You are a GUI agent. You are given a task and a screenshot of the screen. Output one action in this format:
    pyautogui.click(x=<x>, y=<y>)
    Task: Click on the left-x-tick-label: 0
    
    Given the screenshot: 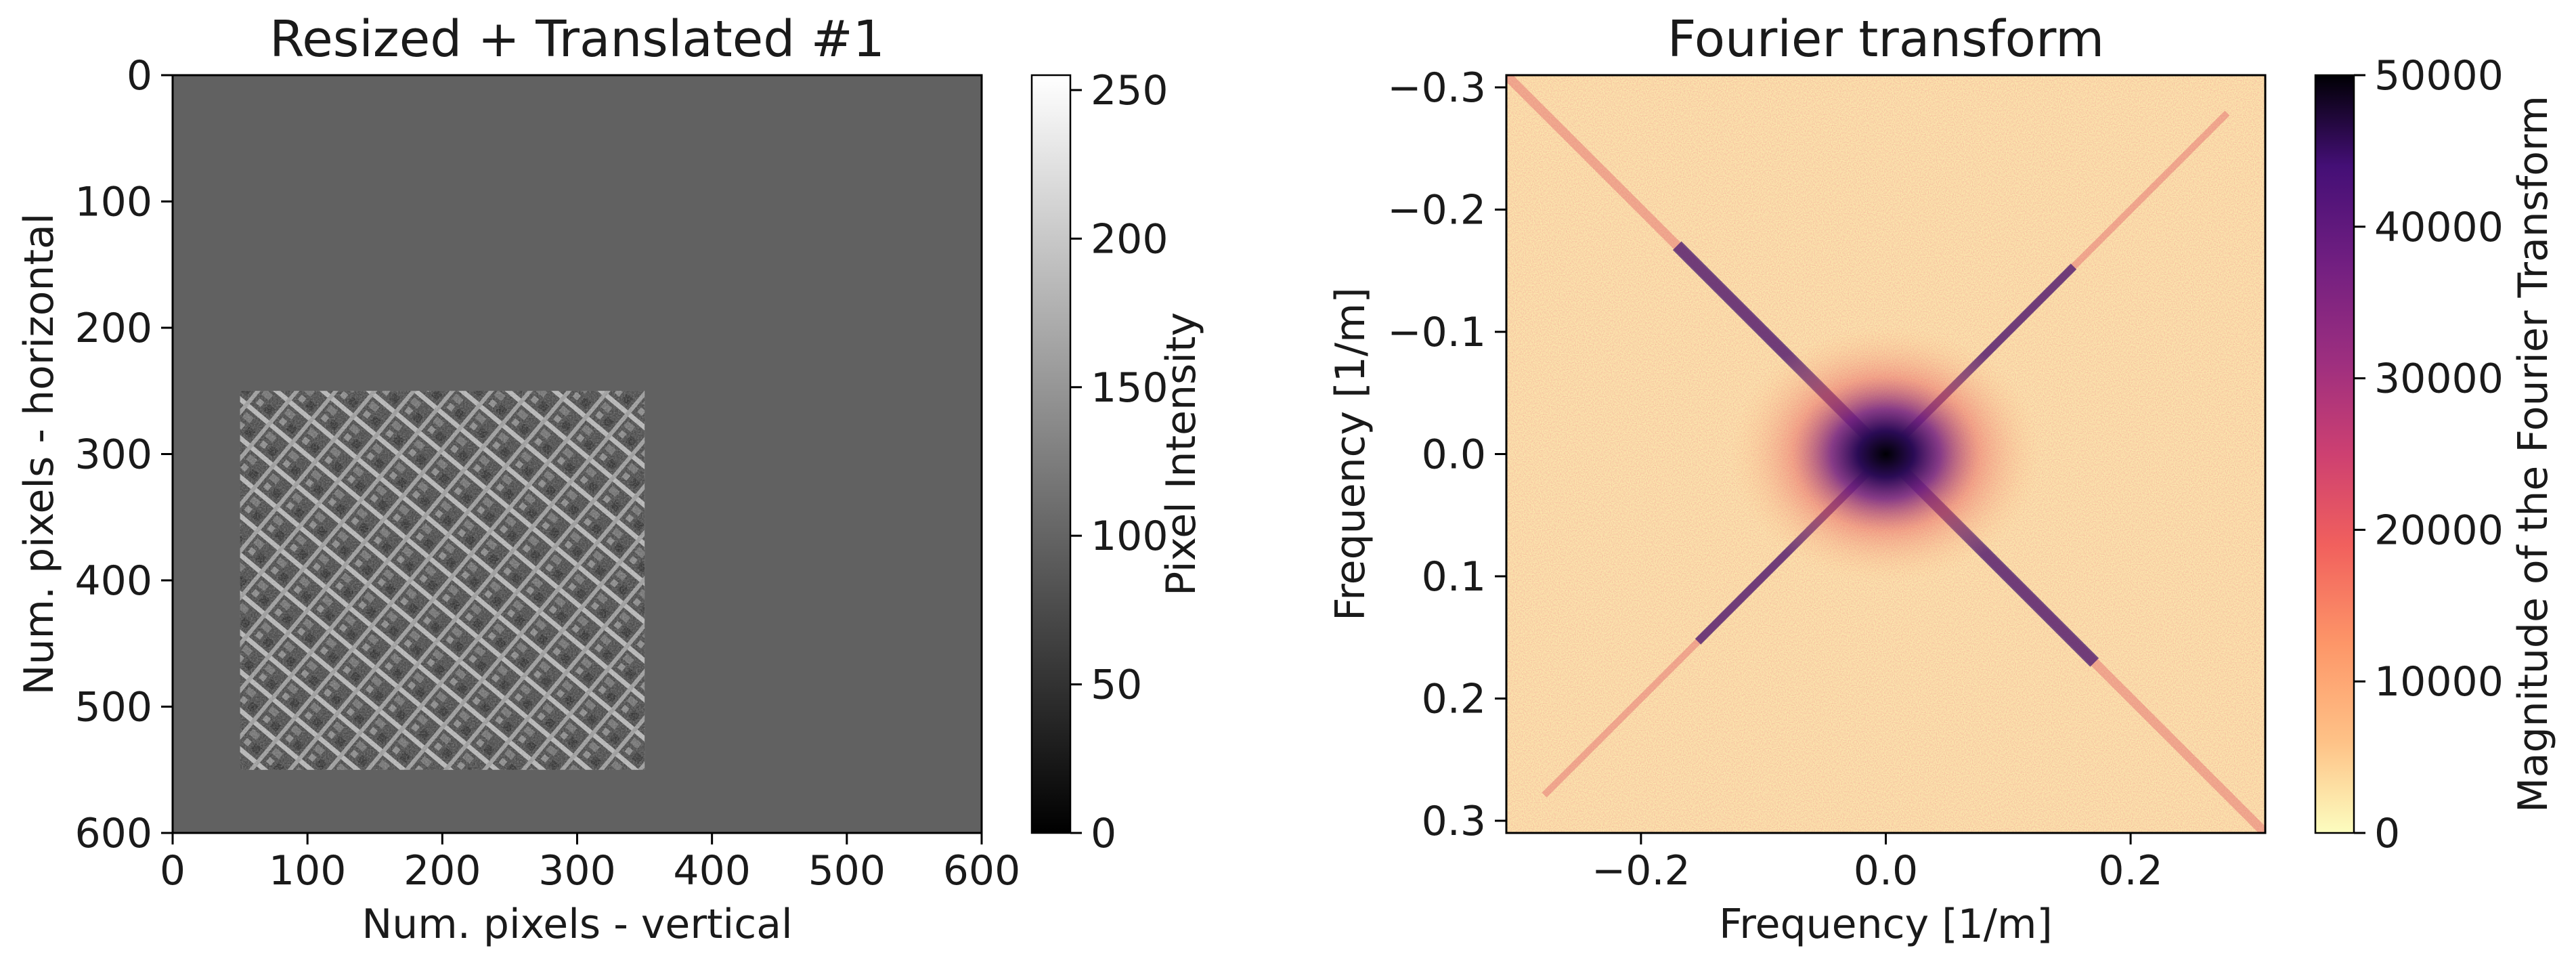 What is the action you would take?
    pyautogui.click(x=172, y=871)
    